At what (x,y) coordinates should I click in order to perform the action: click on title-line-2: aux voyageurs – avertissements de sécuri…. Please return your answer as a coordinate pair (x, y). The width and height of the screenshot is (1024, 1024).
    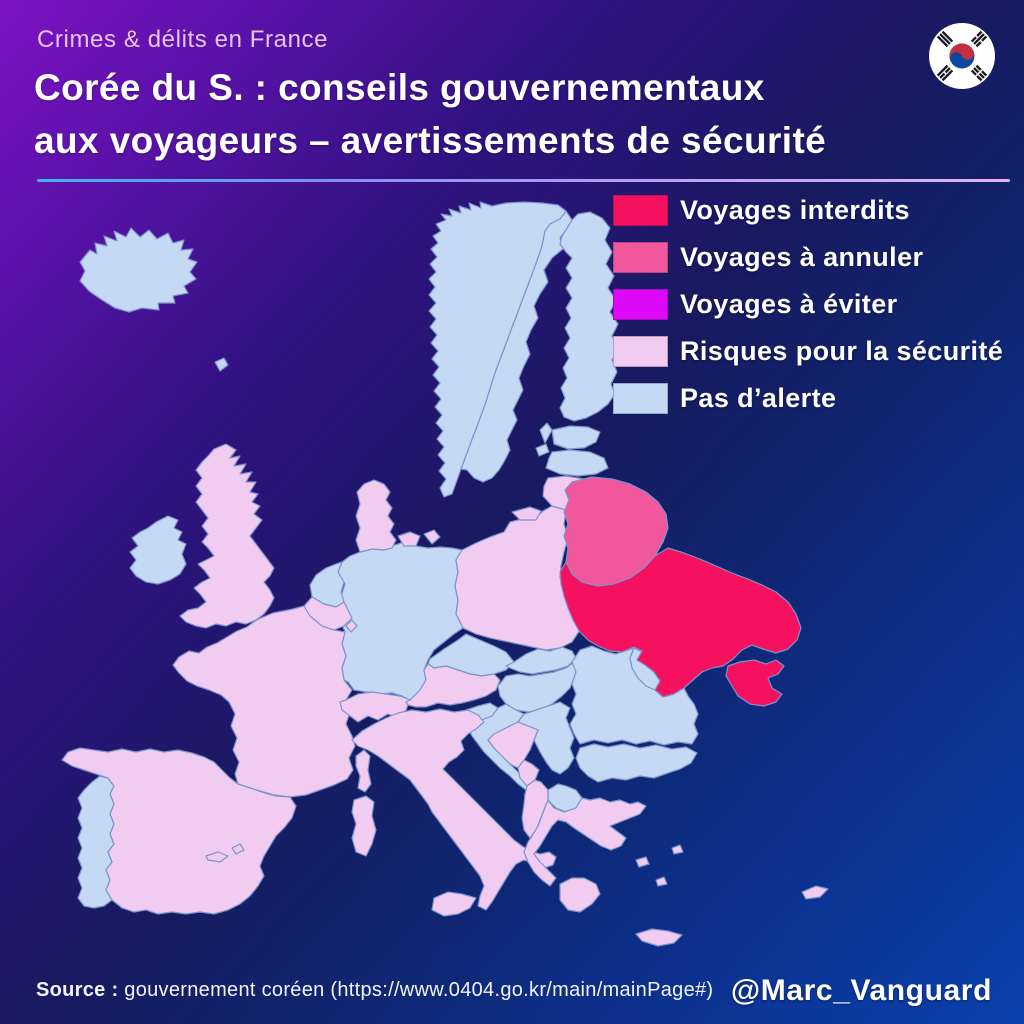
    Looking at the image, I should click on (430, 140).